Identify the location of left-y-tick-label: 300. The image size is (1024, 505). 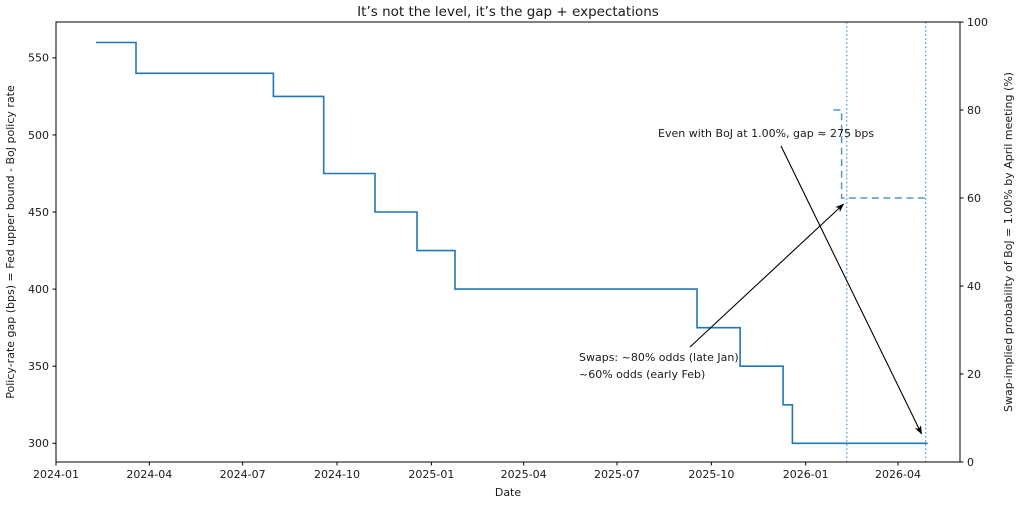
(38, 443).